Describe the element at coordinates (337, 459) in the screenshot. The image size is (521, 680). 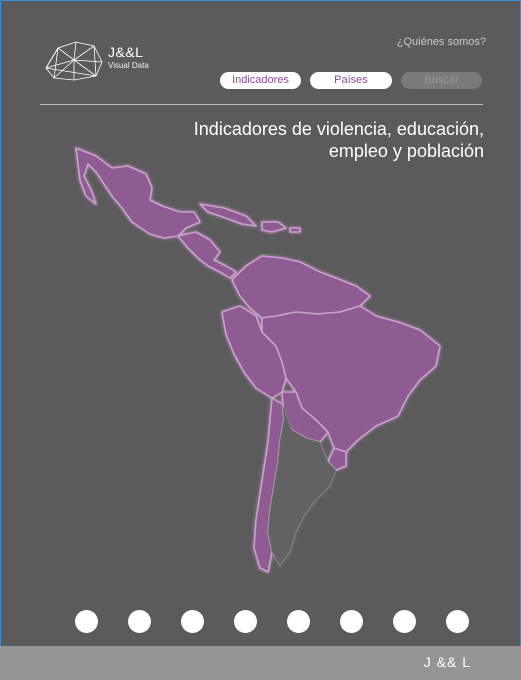
I see `map-region-uruguay` at that location.